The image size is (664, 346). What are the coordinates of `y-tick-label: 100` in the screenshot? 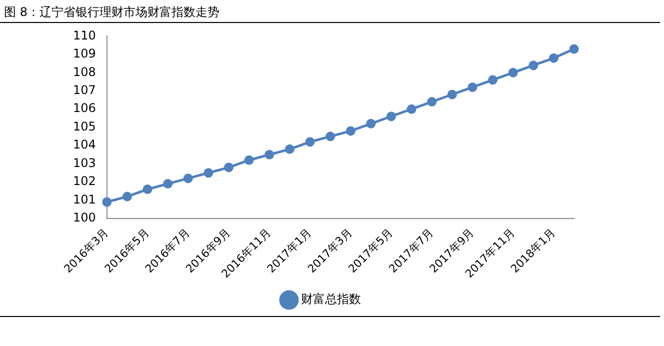 It's located at (84, 217).